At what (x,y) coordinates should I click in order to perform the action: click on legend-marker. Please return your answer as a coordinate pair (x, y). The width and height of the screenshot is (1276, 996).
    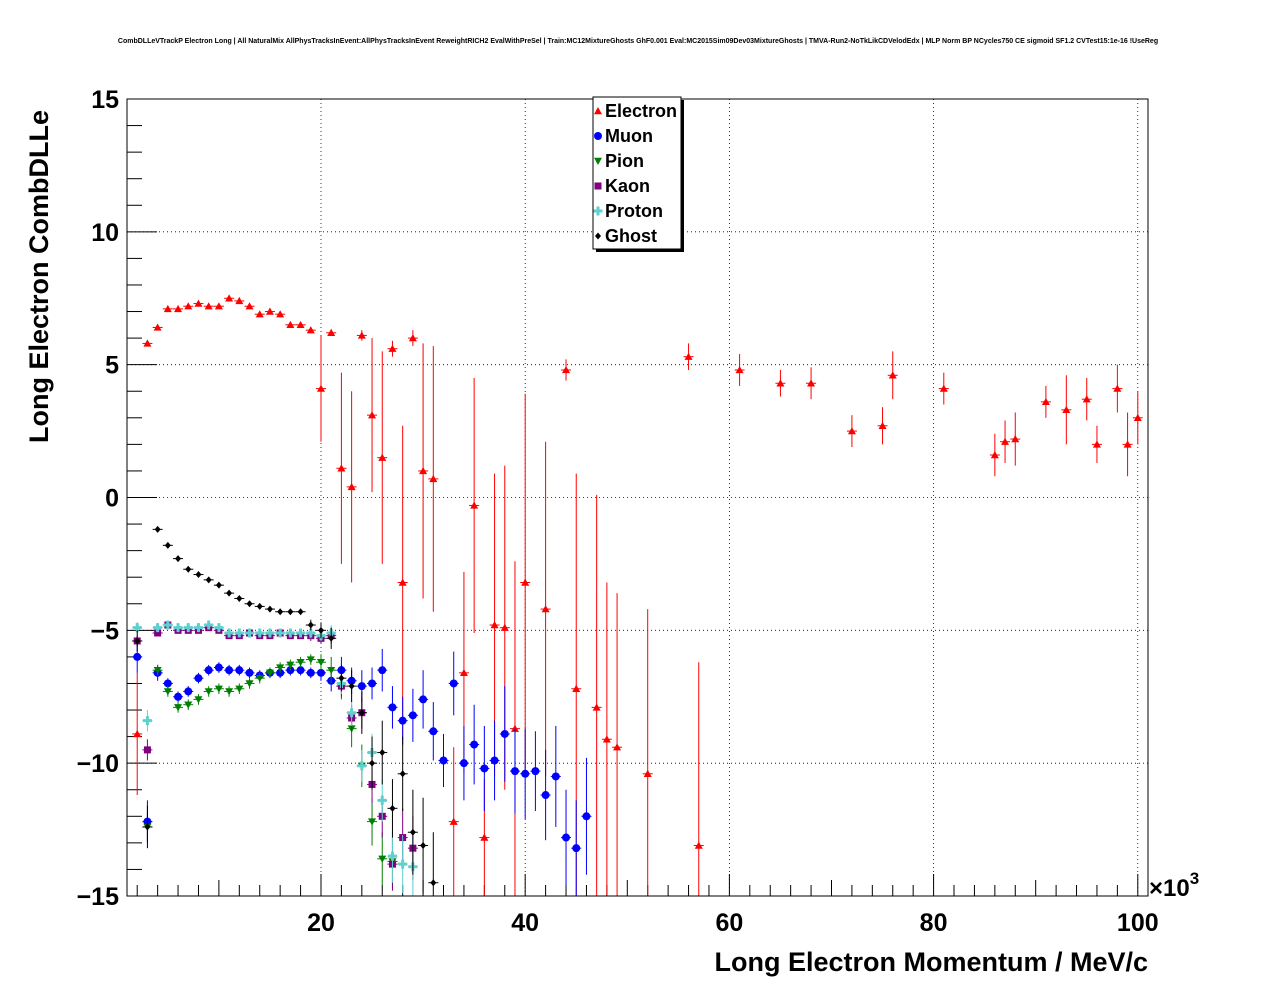
    Looking at the image, I should click on (598, 236).